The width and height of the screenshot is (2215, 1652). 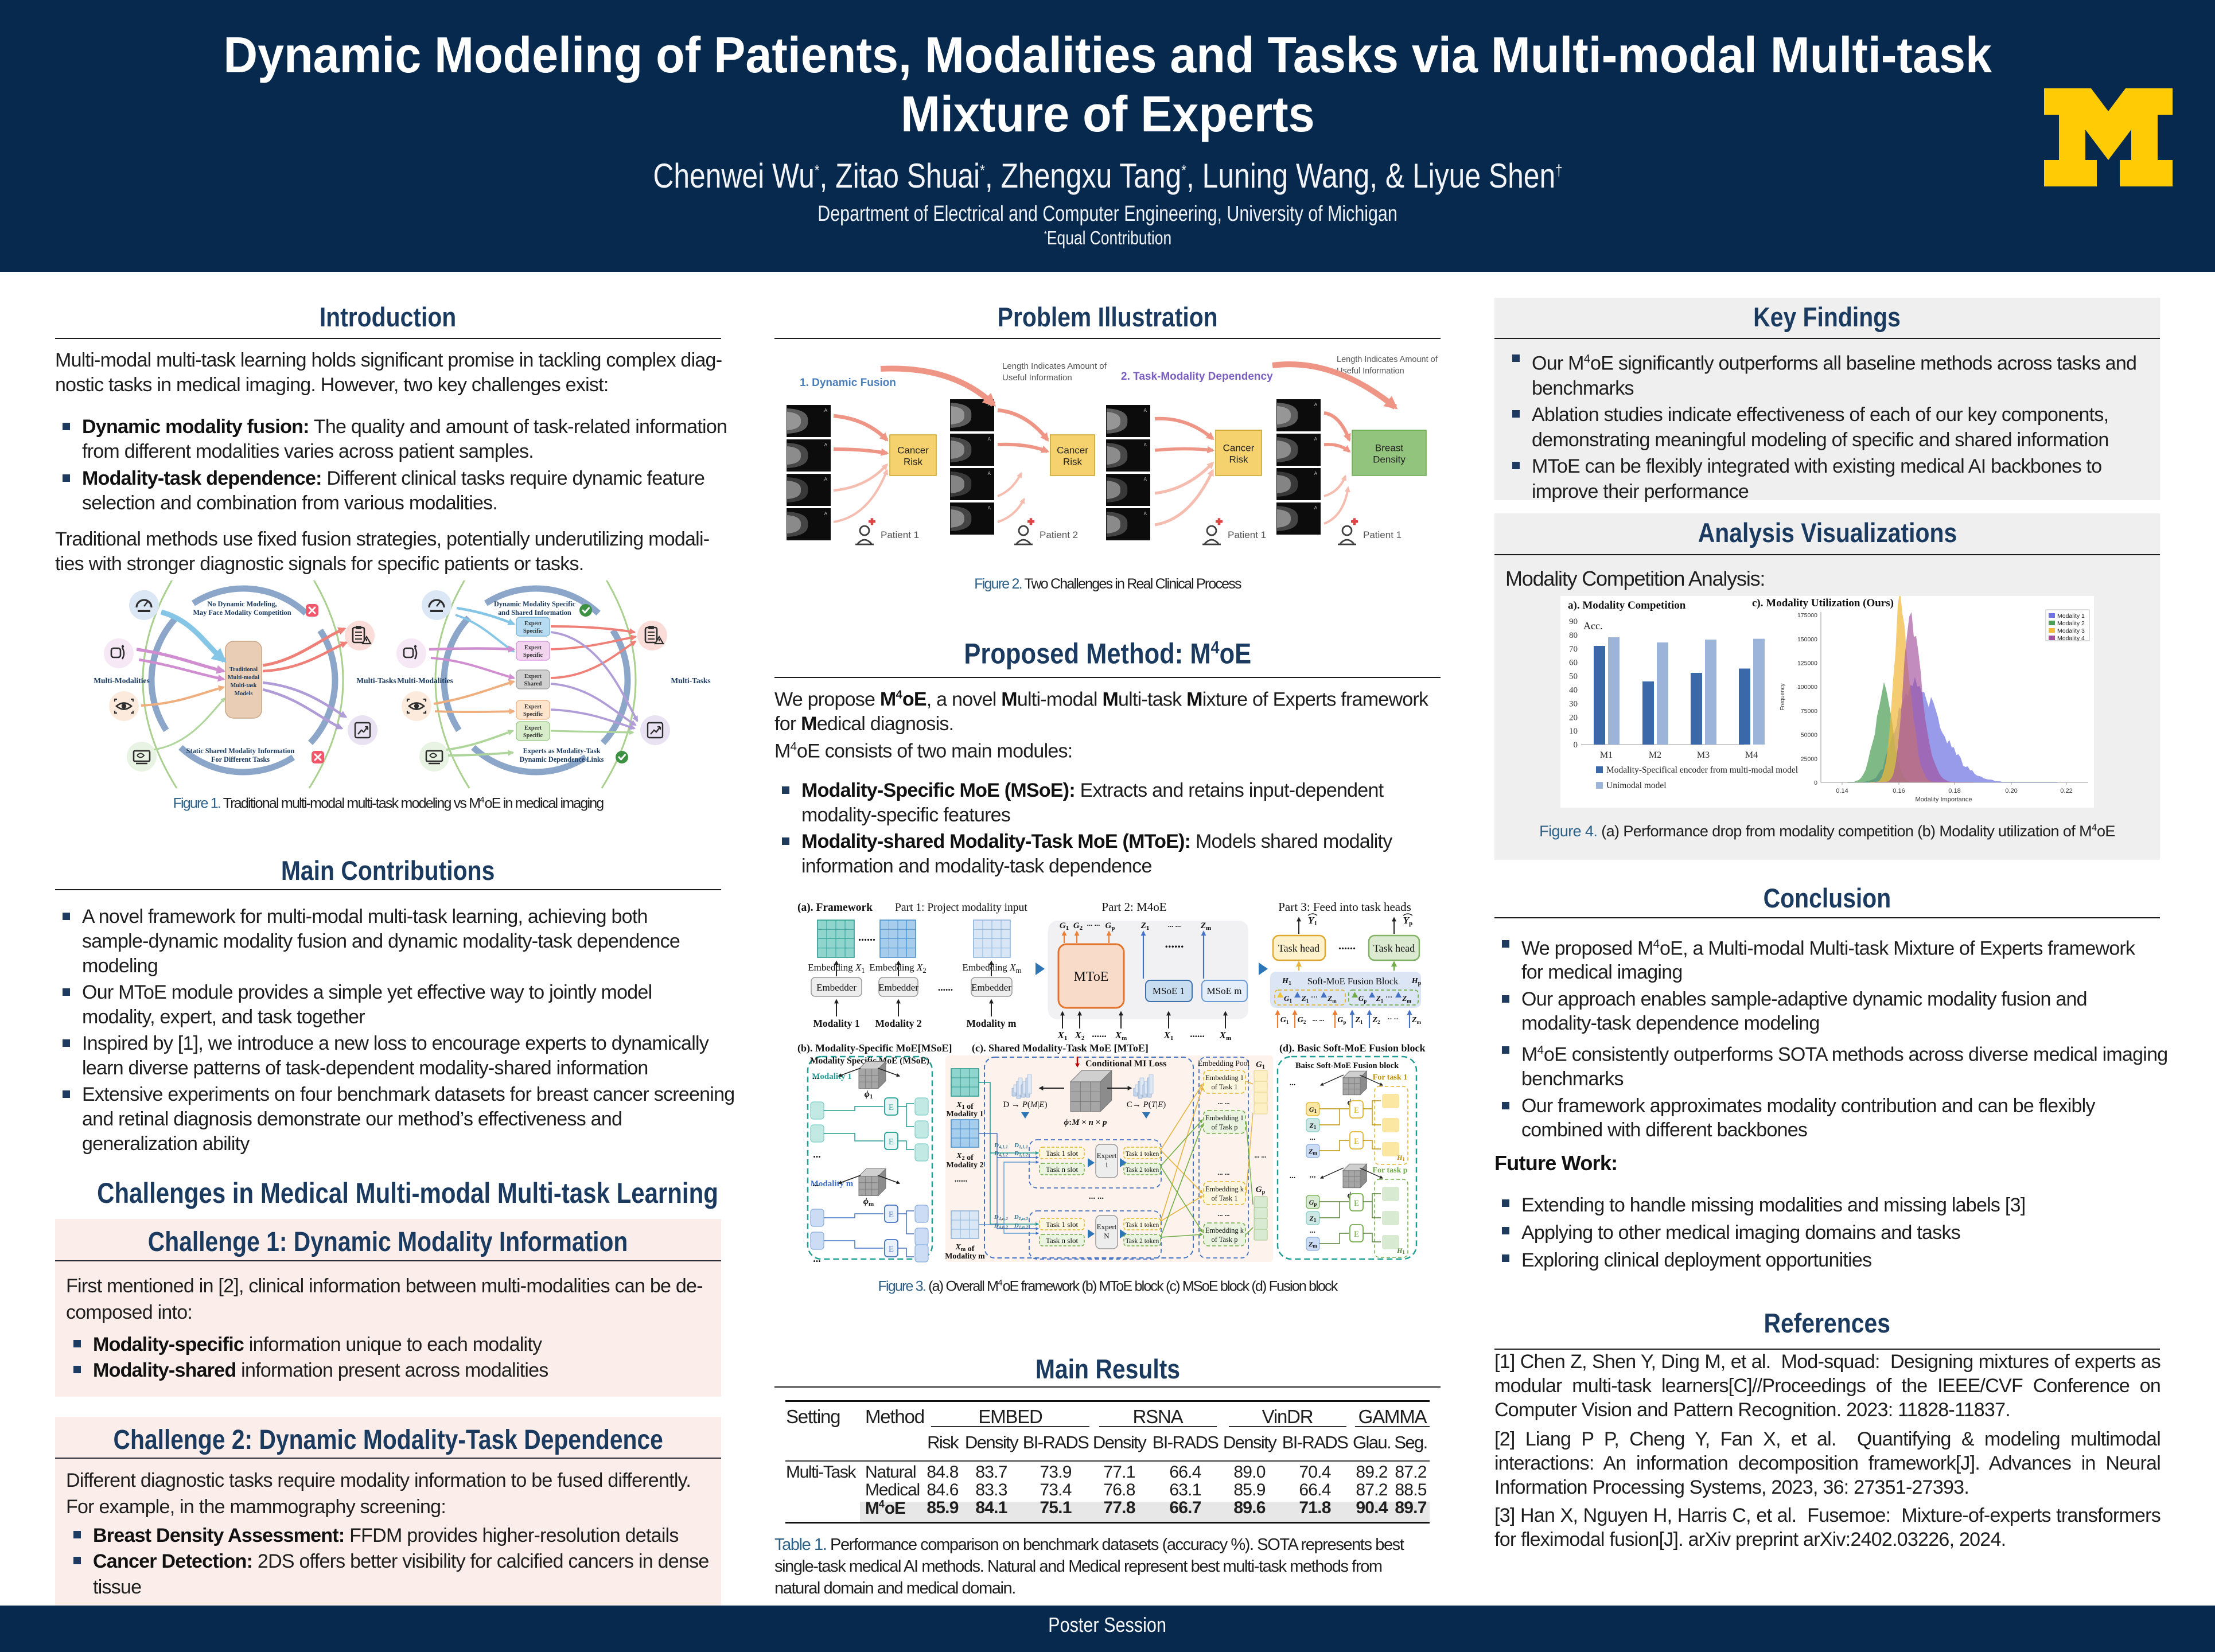 I want to click on svg-text: 100000, so click(x=1807, y=687).